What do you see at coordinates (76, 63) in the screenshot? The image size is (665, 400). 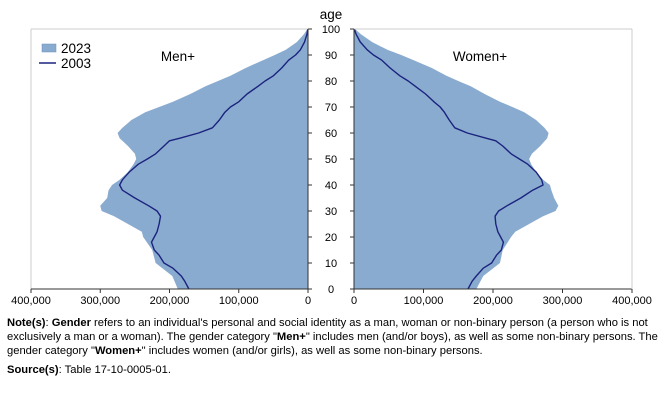 I see `legend-label-2003: 2003` at bounding box center [76, 63].